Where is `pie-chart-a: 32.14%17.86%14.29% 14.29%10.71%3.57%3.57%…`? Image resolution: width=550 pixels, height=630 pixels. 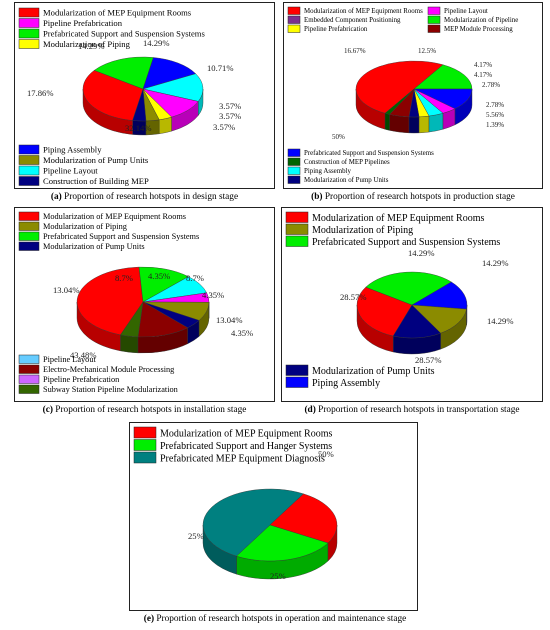
pie-chart-a: 32.14%17.86%14.29% 14.29%10.71%3.57%3.57%… is located at coordinates (129, 96).